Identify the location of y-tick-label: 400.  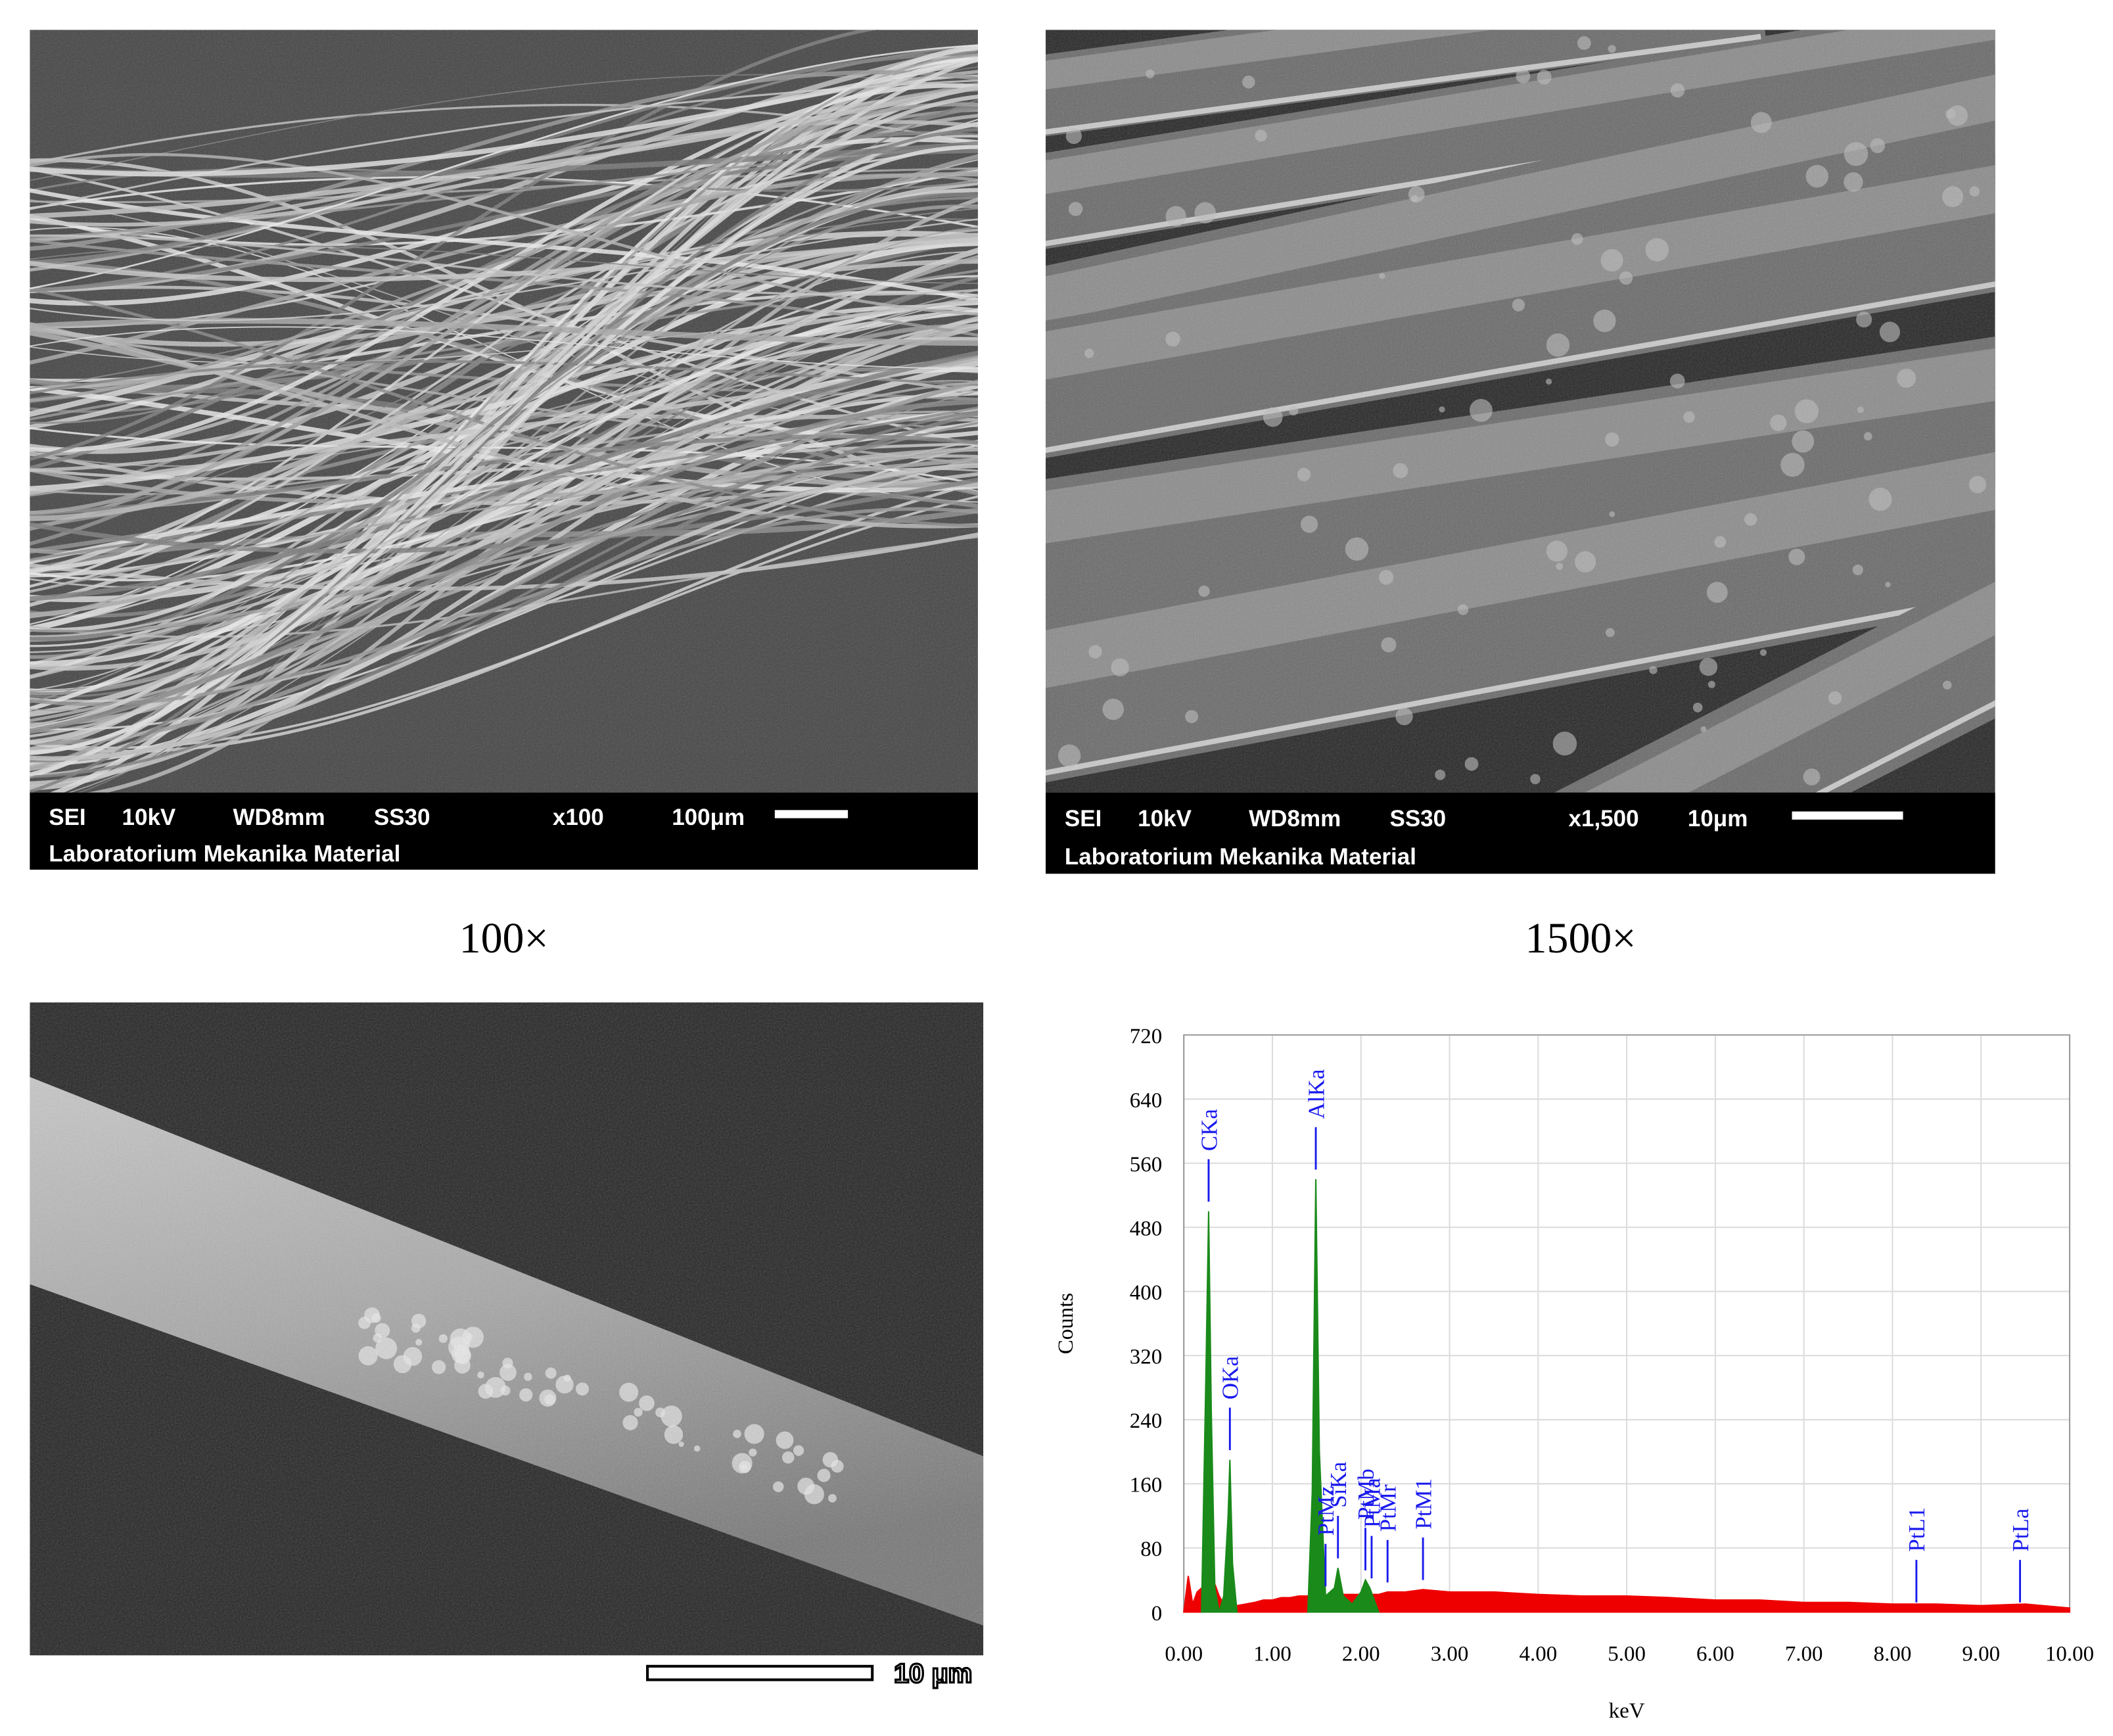
(1146, 1293).